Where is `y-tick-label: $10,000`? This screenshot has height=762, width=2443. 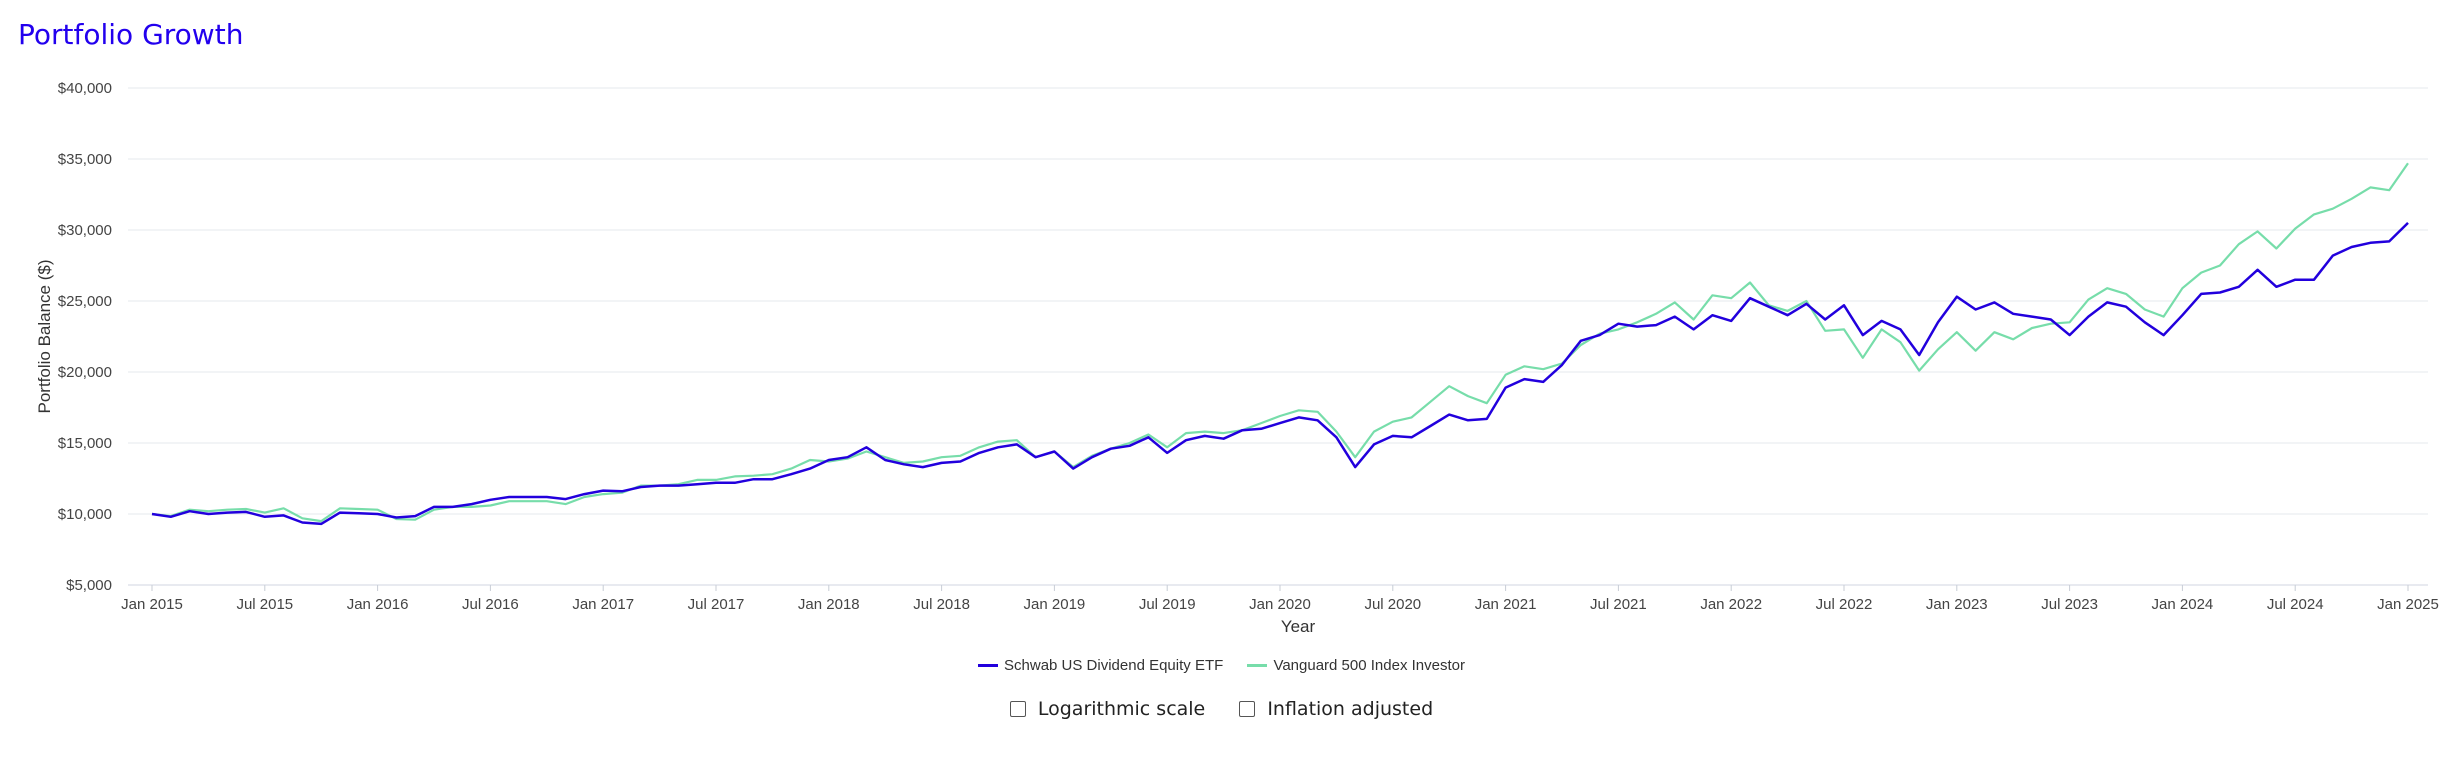 y-tick-label: $10,000 is located at coordinates (85, 514).